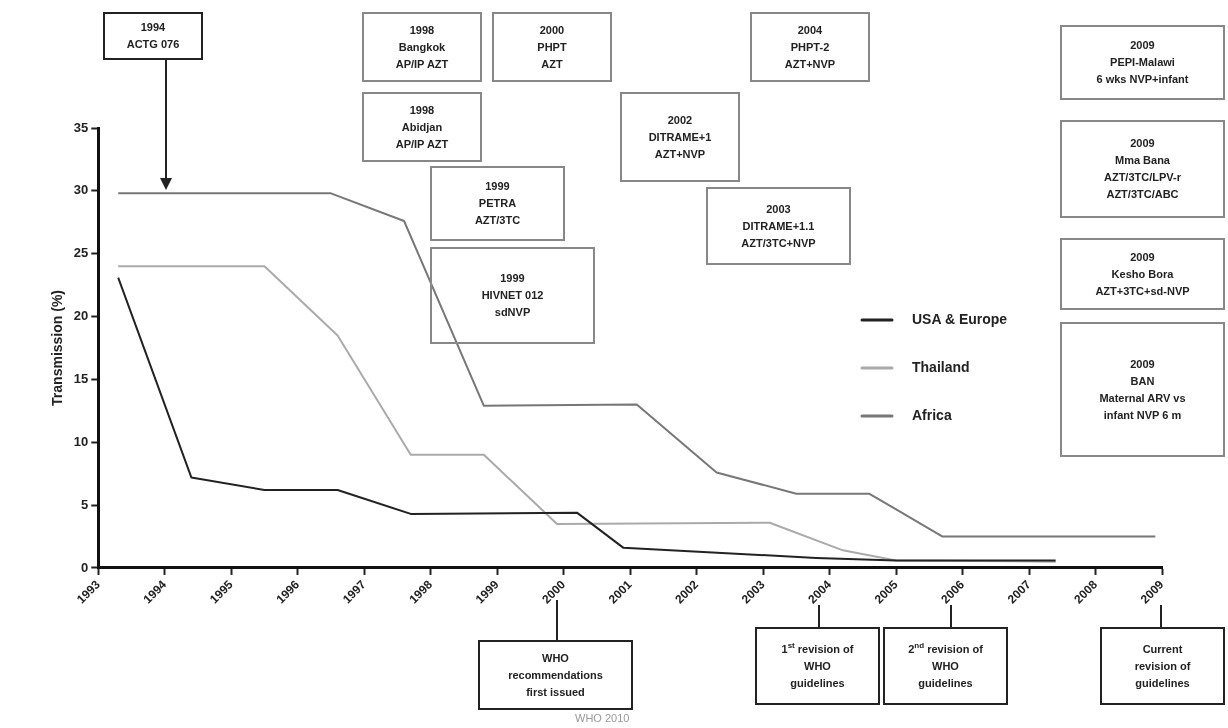 This screenshot has width=1228, height=728. I want to click on note-box: 2009 PEPI-Malawi 6 wks NVP+infant, so click(1142, 62).